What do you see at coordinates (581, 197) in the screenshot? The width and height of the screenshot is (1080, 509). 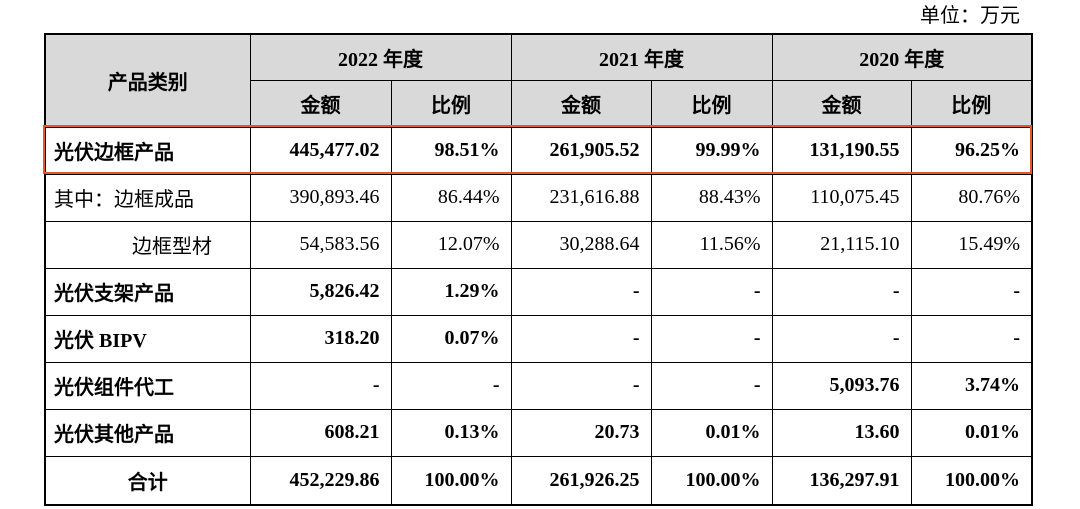 I see `amount-cell: 231,616.88` at bounding box center [581, 197].